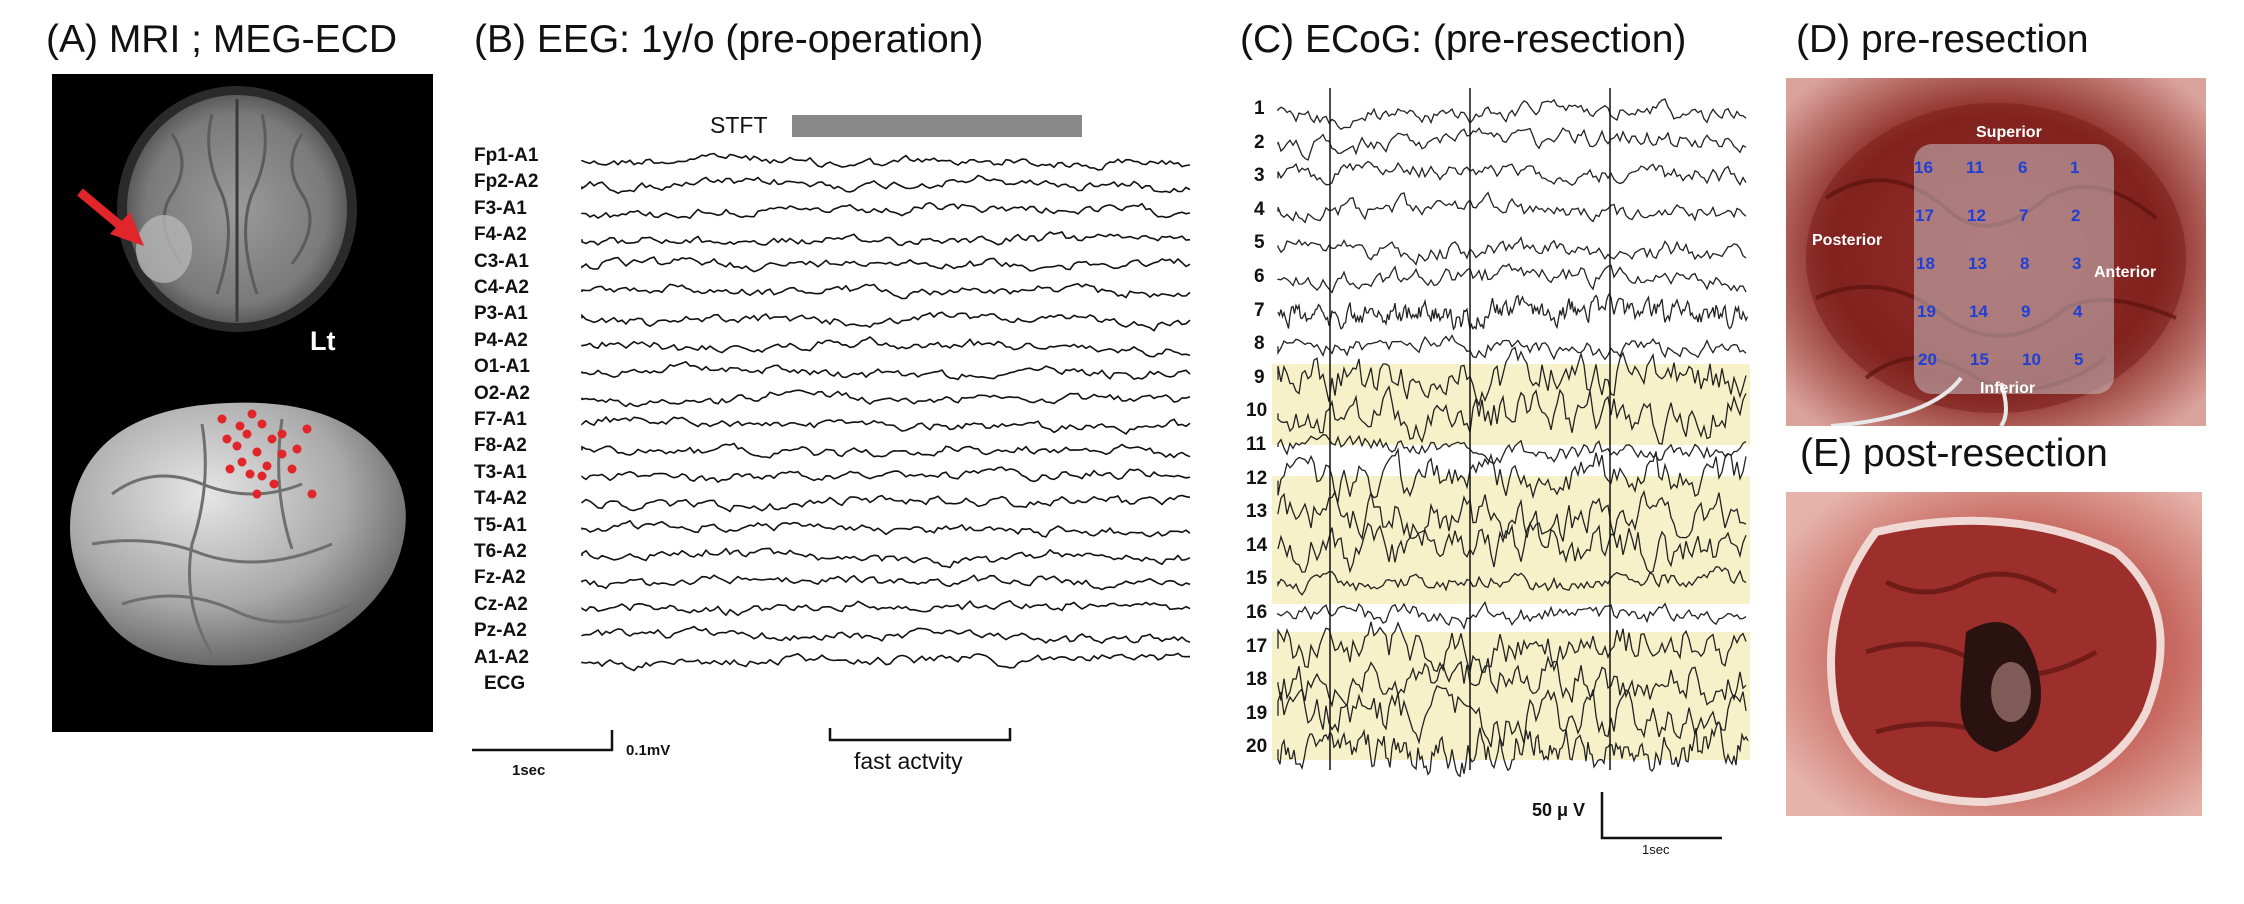 This screenshot has width=2244, height=904. What do you see at coordinates (500, 472) in the screenshot?
I see `eeg-channel-label: T3-A1` at bounding box center [500, 472].